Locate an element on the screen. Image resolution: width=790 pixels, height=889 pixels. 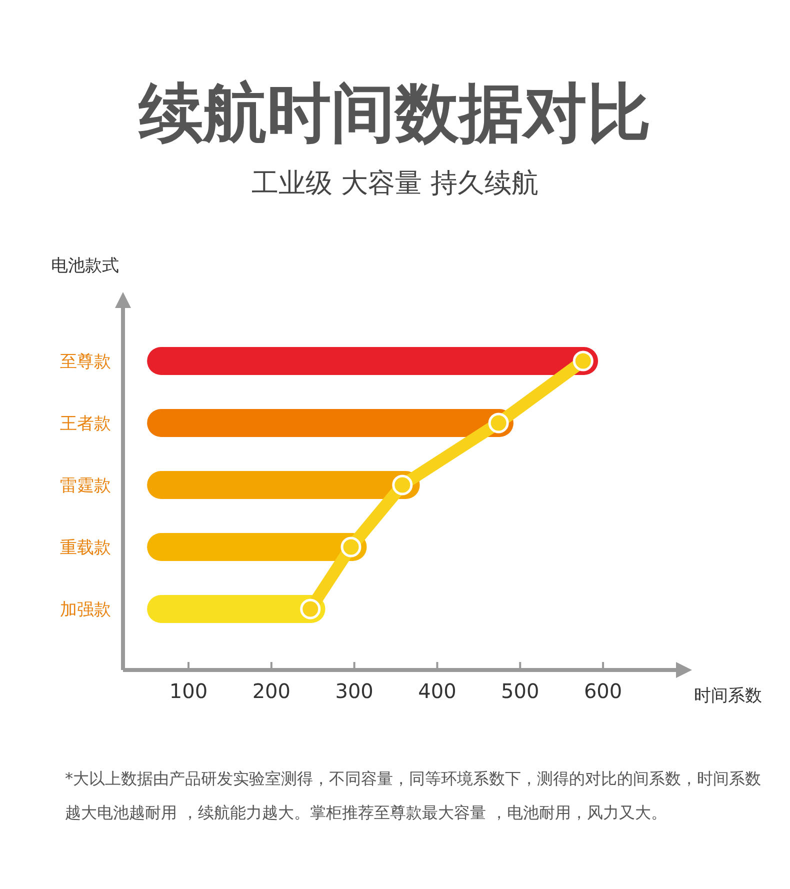
text: *大以上数据由产品研发实验室测得，不同容量，同等环境系数下，测得的对比的间系数，时间系数越大电池越耐用 ，续航能力越大。掌柜推荐至尊款最大容量 ，电池耐用，风力又大。 is located at coordinates (413, 796).